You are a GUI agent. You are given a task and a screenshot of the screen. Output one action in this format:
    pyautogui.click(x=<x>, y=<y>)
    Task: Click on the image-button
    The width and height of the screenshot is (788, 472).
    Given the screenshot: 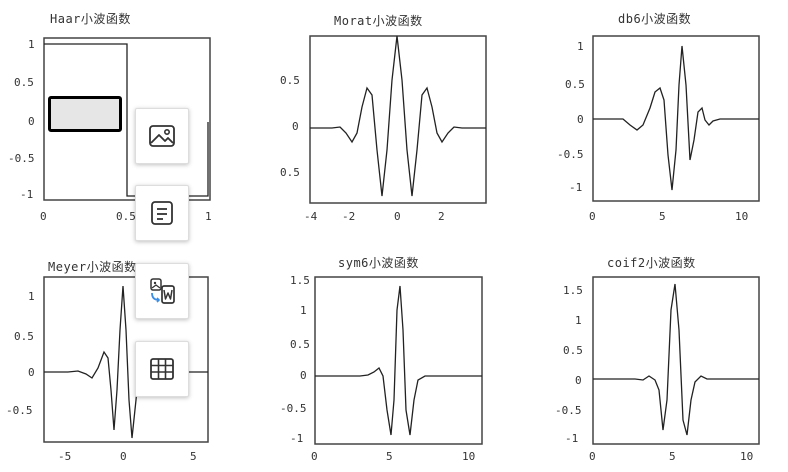 What is the action you would take?
    pyautogui.click(x=162, y=136)
    